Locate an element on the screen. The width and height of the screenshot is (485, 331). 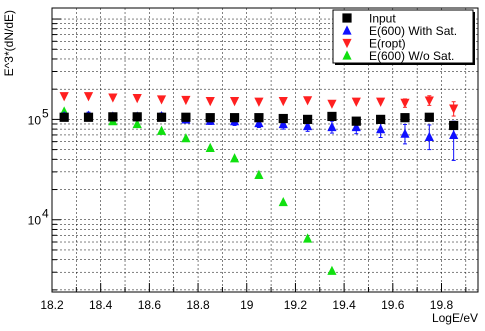
x-tick-label: 19.2 is located at coordinates (296, 305).